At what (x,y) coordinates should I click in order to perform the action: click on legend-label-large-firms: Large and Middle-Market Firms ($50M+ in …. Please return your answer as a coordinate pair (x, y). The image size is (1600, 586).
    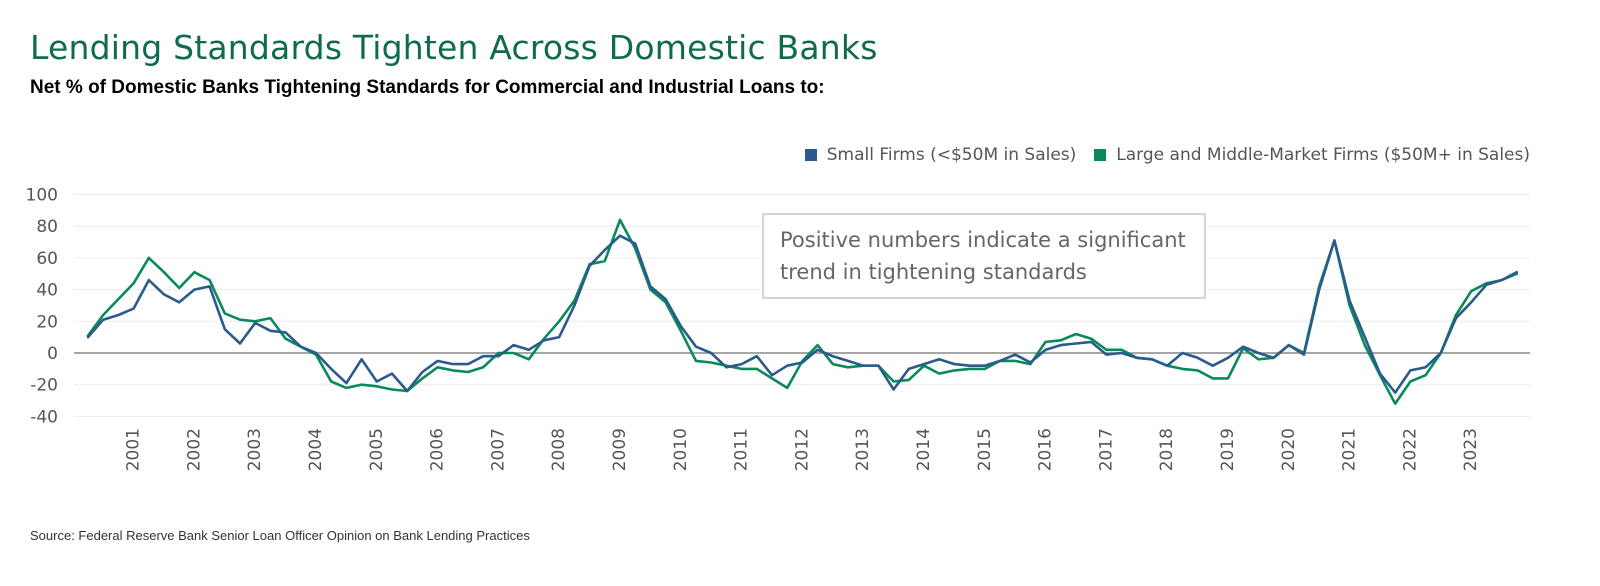
    Looking at the image, I should click on (1323, 155).